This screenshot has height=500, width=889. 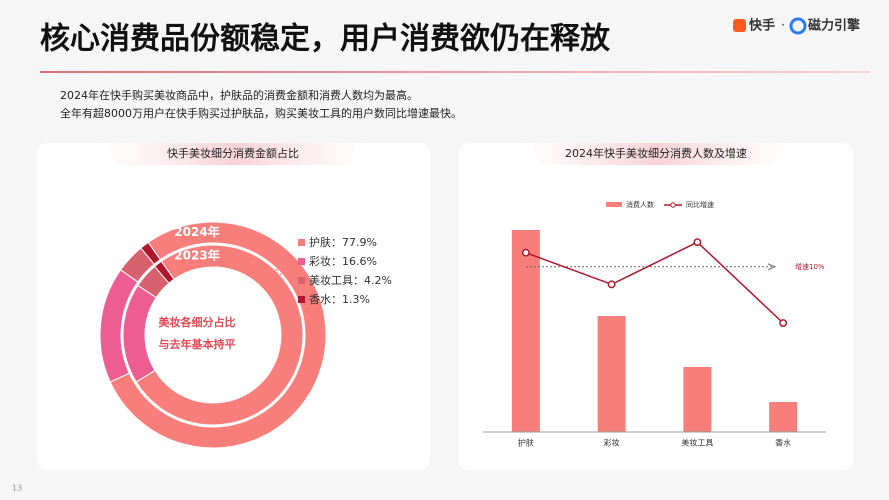 What do you see at coordinates (455, 72) in the screenshot?
I see `title-rule` at bounding box center [455, 72].